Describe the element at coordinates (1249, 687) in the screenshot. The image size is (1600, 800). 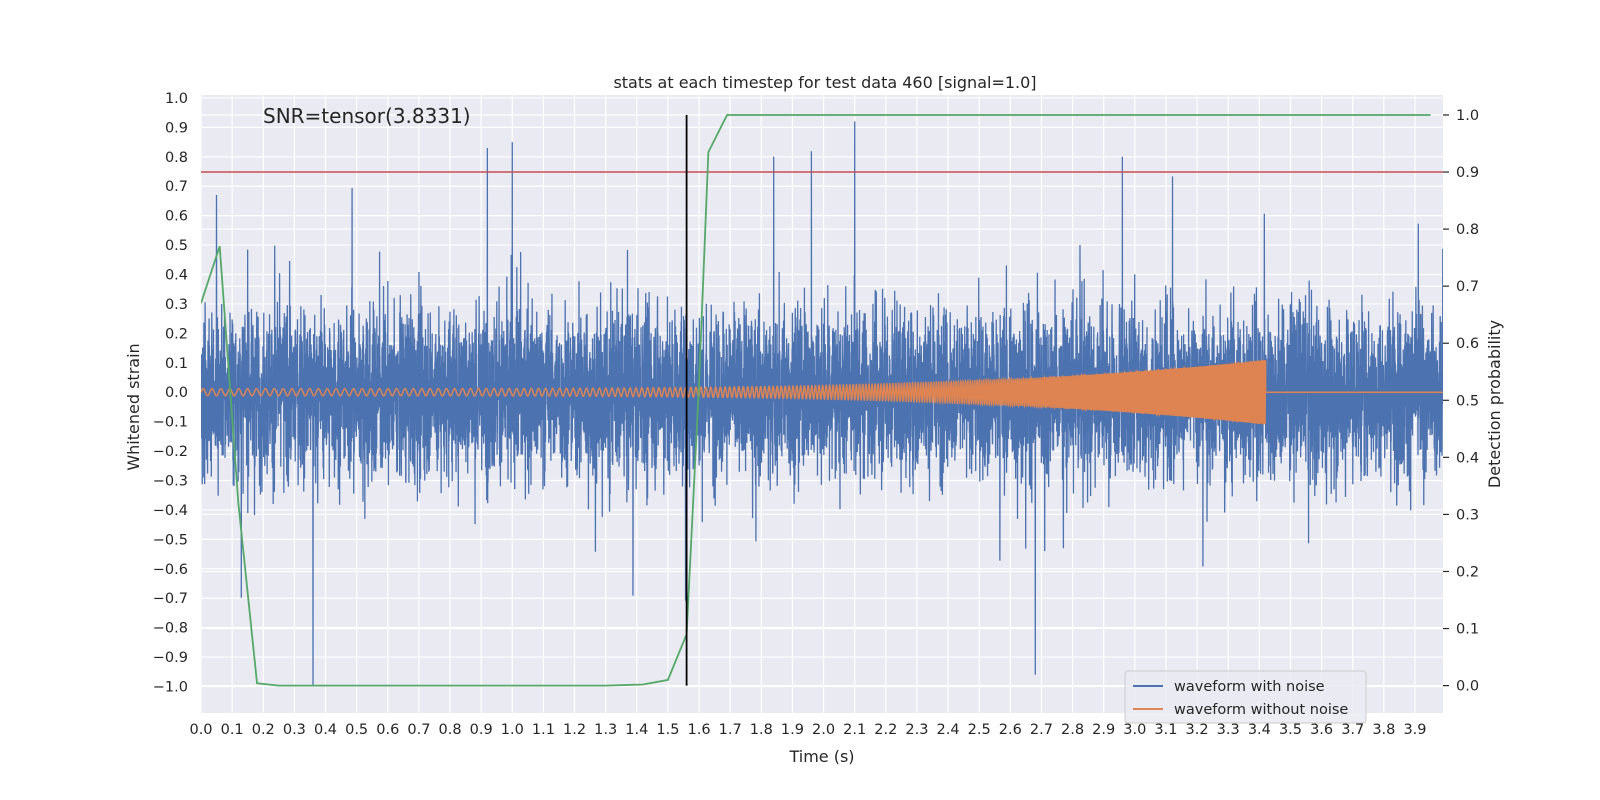
I see `legend-label-waveform-with-noise: waveform with noise` at that location.